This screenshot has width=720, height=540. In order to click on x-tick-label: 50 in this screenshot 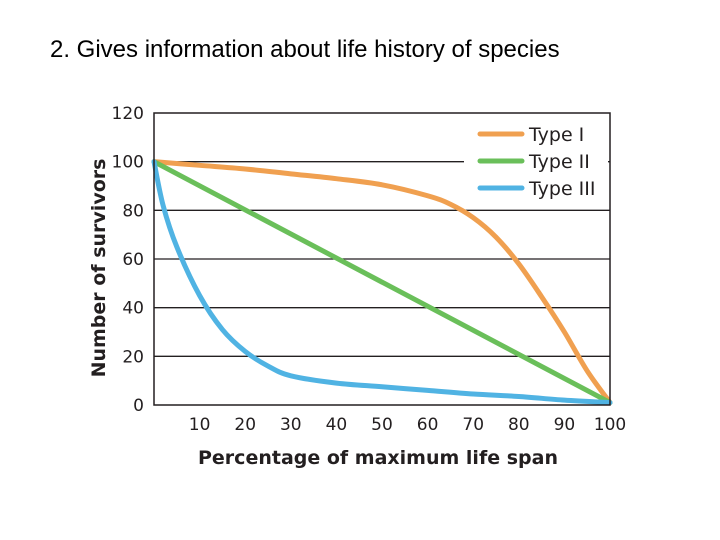, I will do `click(382, 425)`.